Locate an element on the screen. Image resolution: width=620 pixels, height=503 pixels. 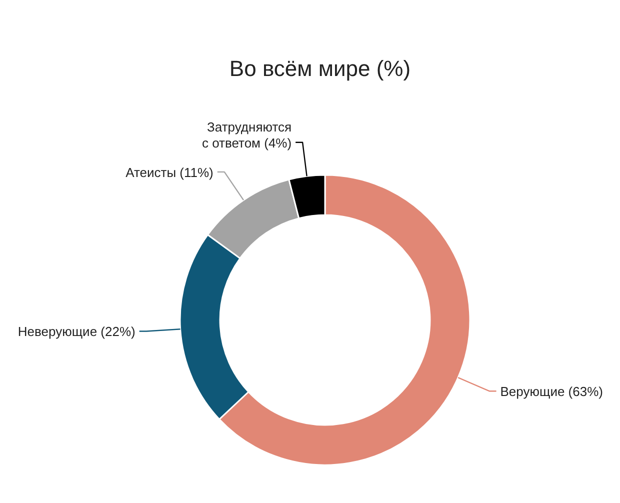
slice-label: Неверующие (22%) is located at coordinates (77, 331).